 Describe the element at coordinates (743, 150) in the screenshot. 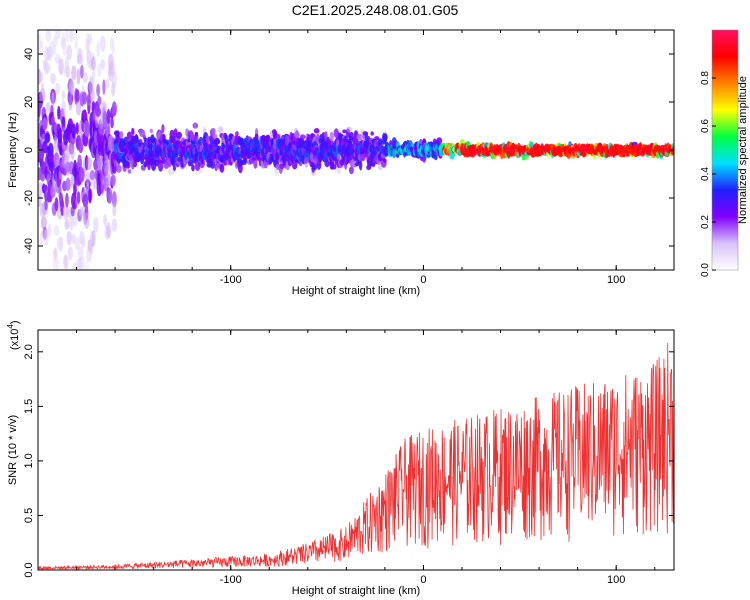

I see `colorbar-label: Normalized spectral amplitude` at that location.